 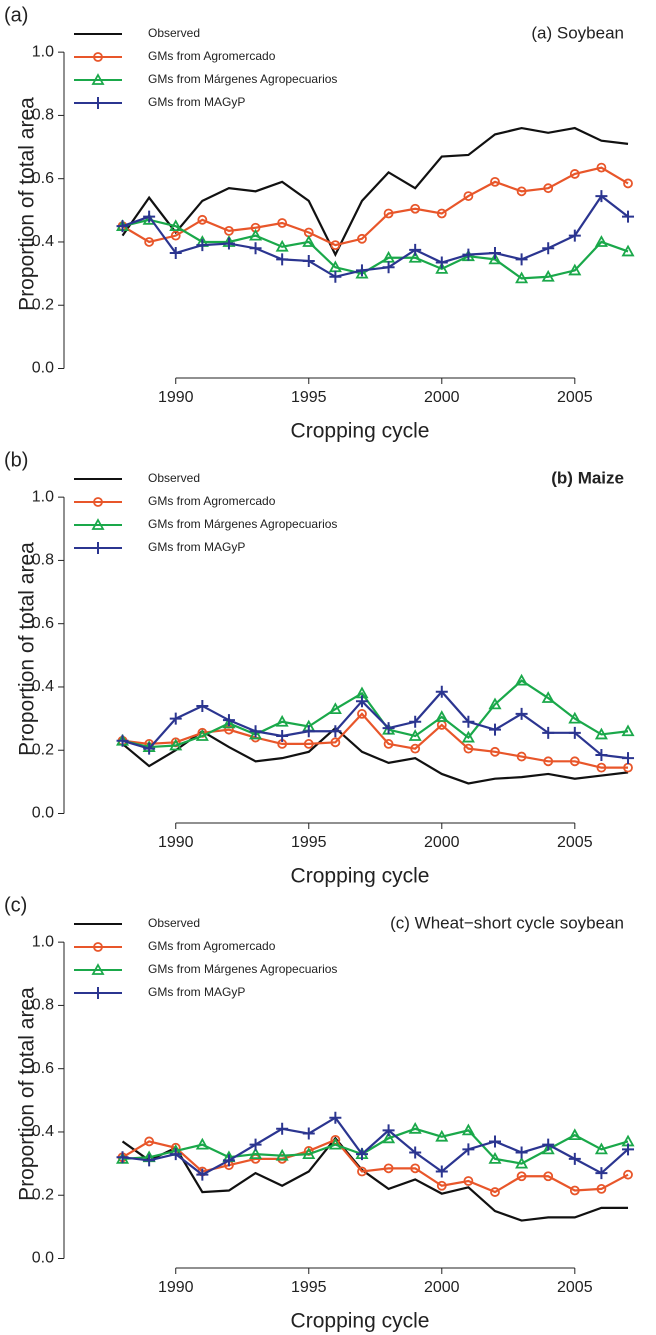 I want to click on x-tick-label: 1995, so click(x=309, y=842).